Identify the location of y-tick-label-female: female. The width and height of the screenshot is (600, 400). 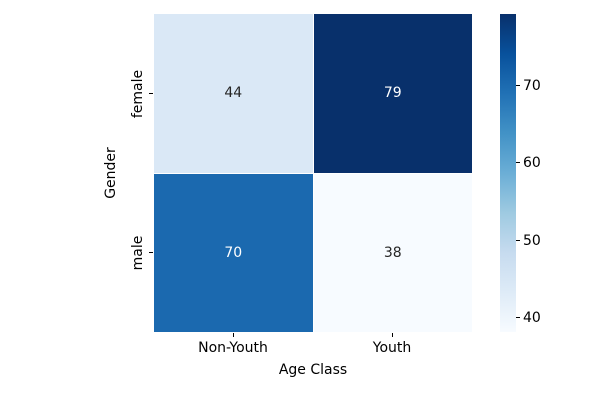
(138, 94).